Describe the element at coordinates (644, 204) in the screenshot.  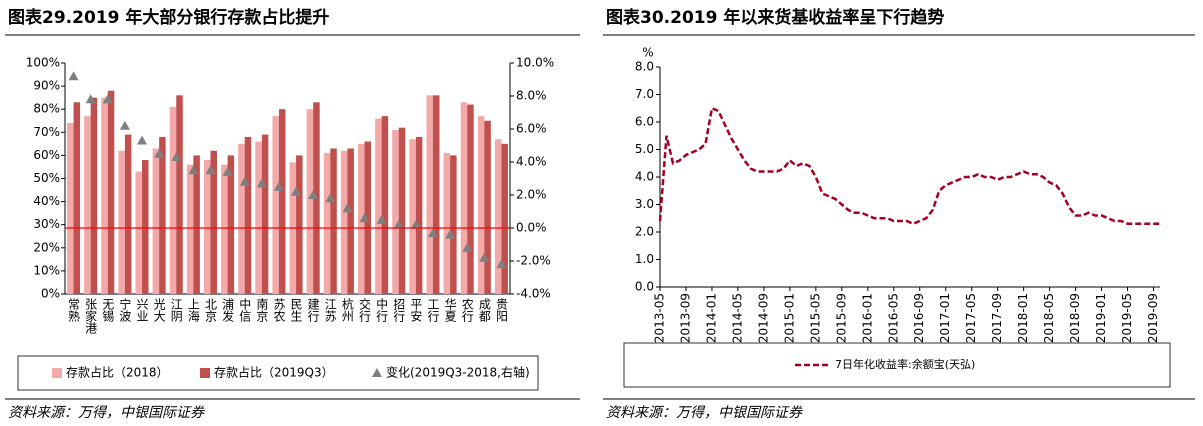
I see `y-tick-label: 3.0` at that location.